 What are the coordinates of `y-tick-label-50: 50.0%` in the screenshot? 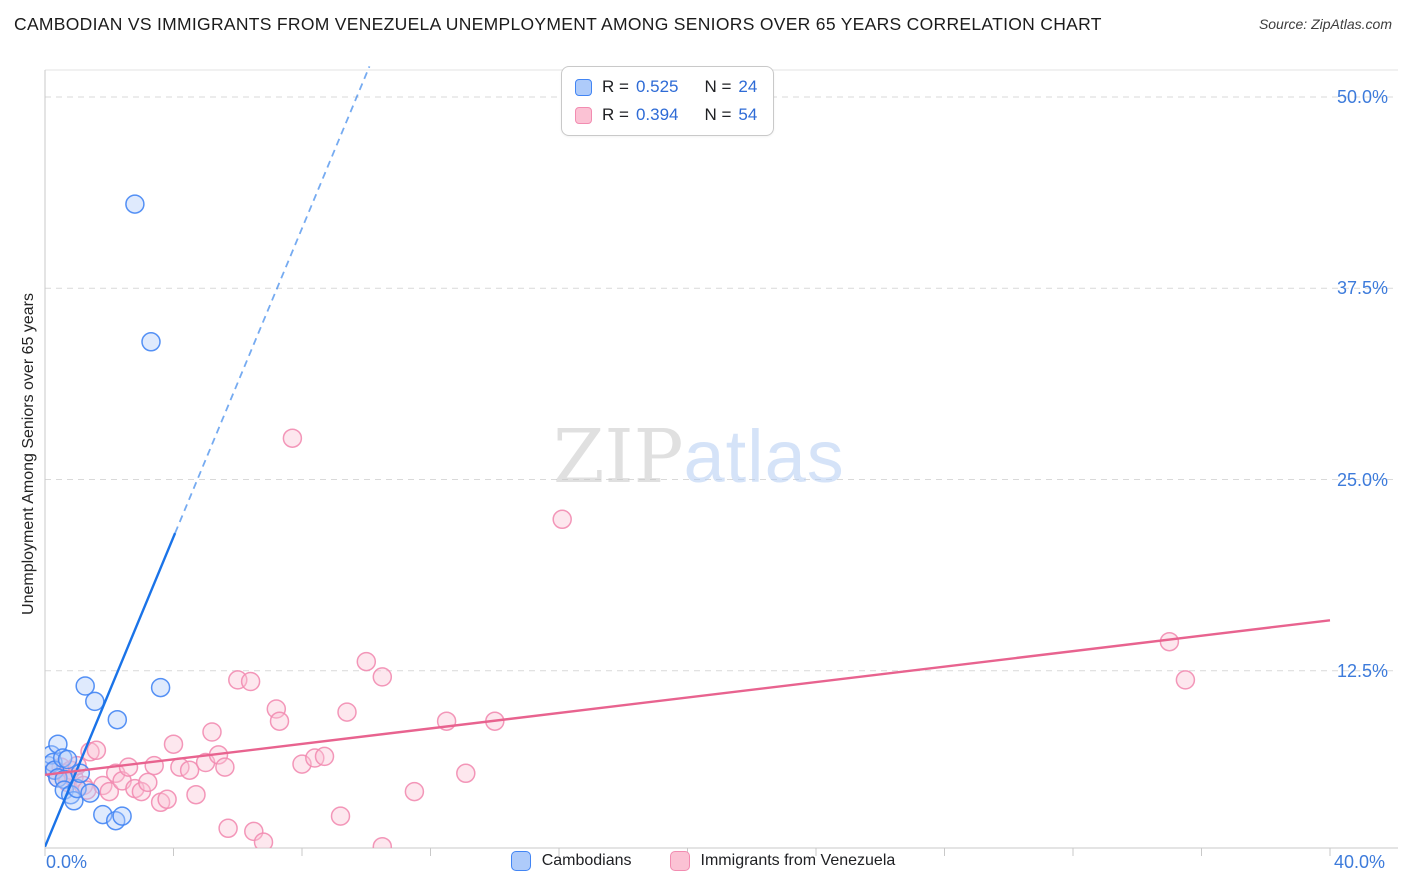 It's located at (1363, 97).